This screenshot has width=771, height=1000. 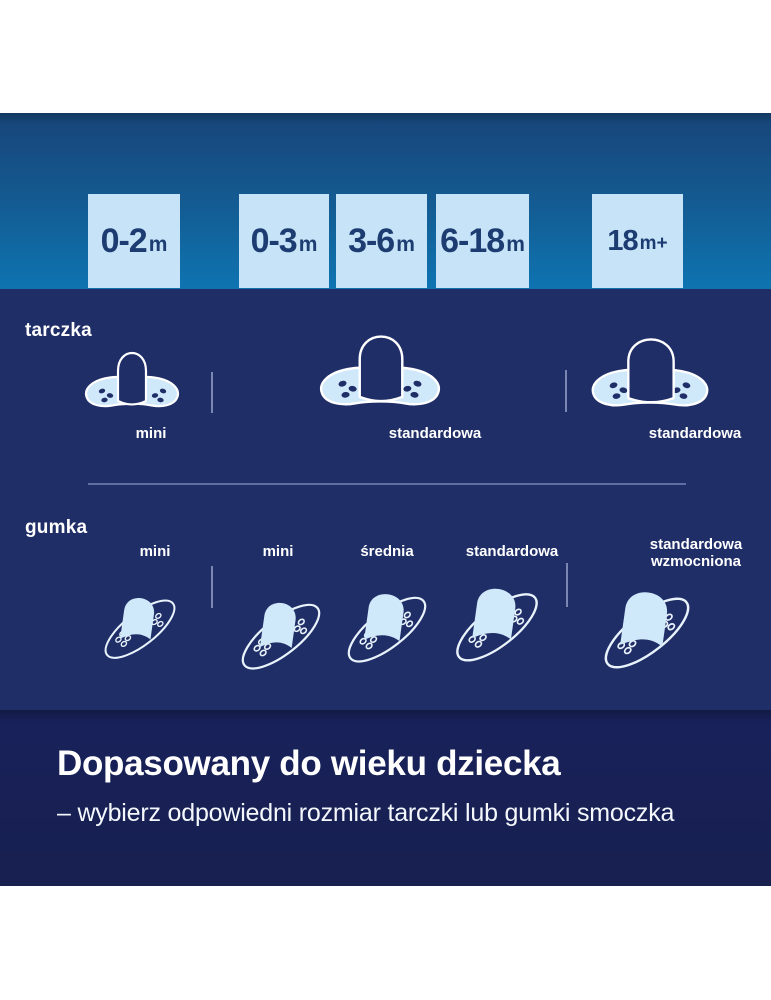 I want to click on age-range-box-18m-plus: 18 m+, so click(x=637, y=241).